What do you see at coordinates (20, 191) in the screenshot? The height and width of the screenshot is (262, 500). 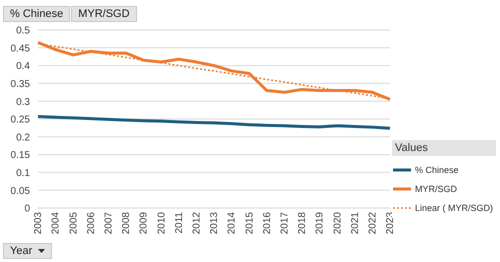 I see `y-tick-label: 0.05` at bounding box center [20, 191].